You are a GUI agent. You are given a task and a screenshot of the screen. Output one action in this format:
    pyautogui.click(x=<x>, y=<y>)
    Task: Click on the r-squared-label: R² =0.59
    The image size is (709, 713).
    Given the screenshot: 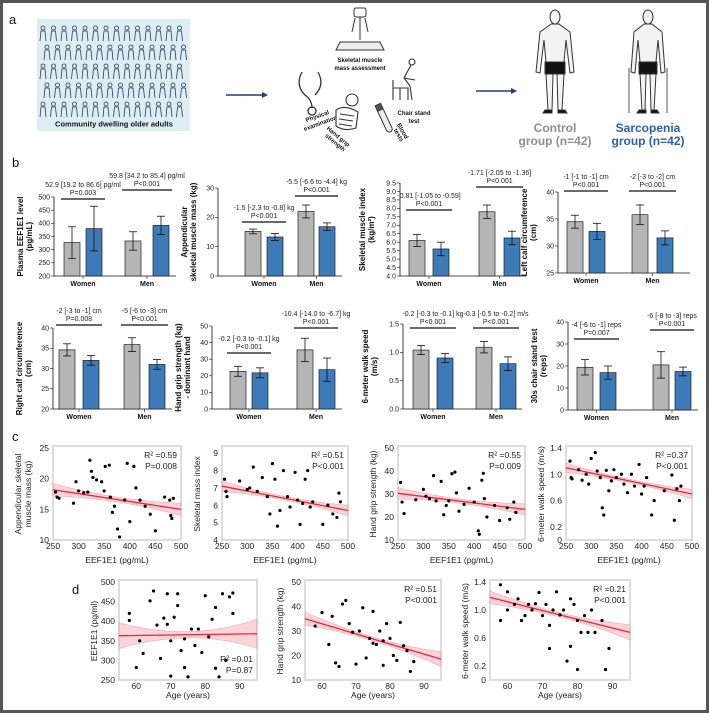 What is the action you would take?
    pyautogui.click(x=160, y=455)
    